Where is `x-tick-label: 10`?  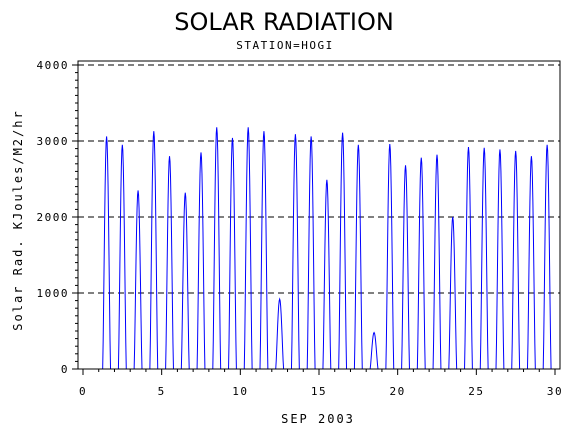
x-tick-label: 10 is located at coordinates (240, 391).